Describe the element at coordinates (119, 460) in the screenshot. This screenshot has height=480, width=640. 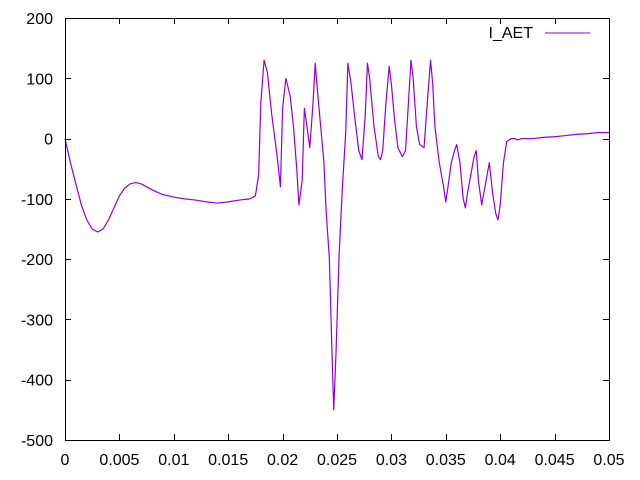
I see `x-tick-label: 0.005` at that location.